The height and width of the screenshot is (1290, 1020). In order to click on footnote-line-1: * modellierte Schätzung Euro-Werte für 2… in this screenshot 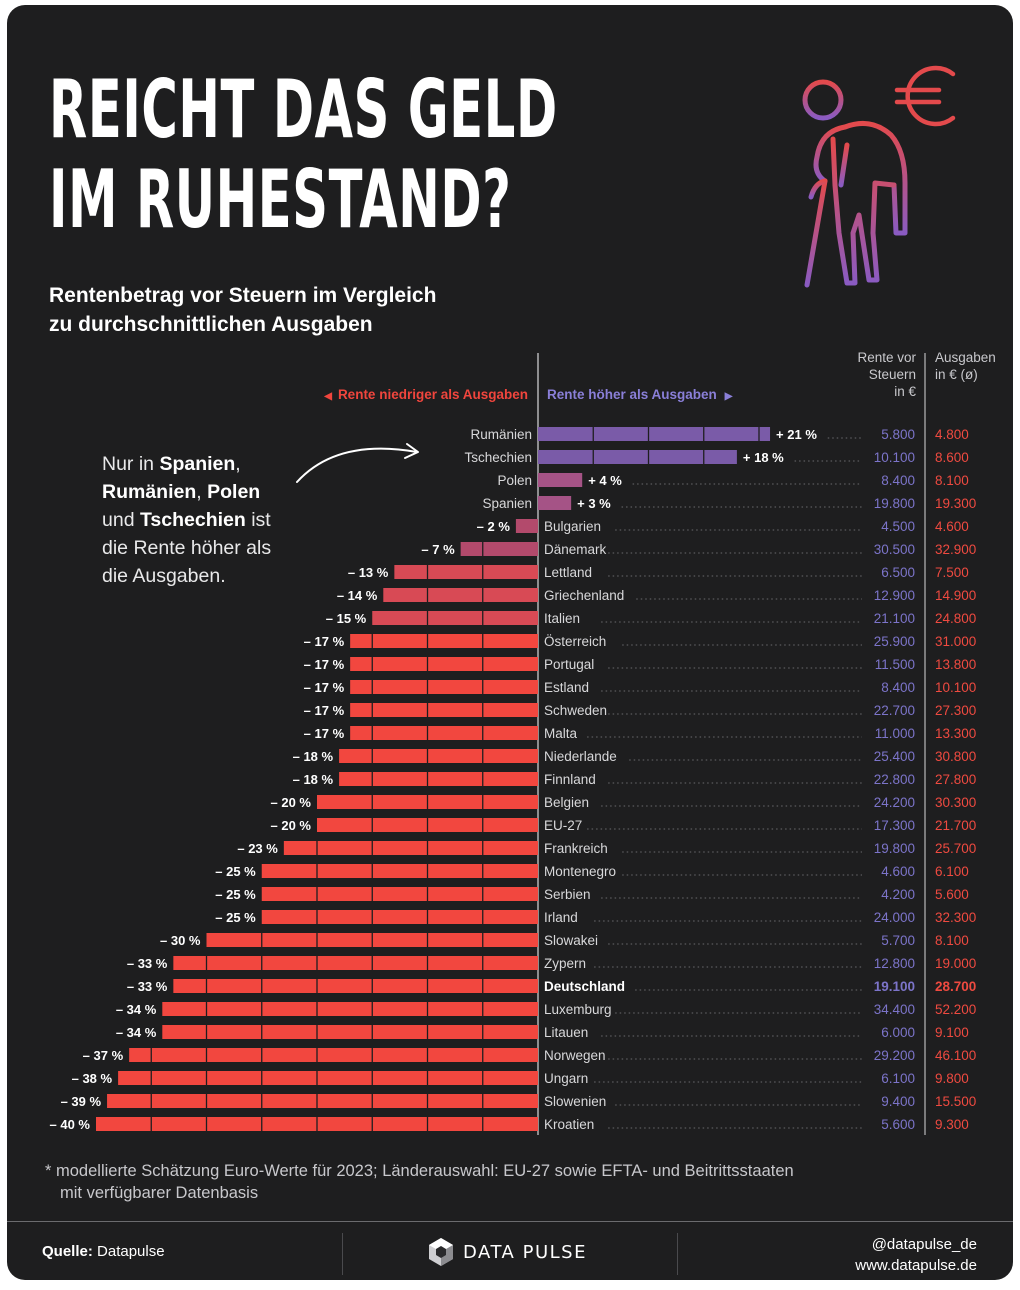, I will do `click(419, 1171)`.